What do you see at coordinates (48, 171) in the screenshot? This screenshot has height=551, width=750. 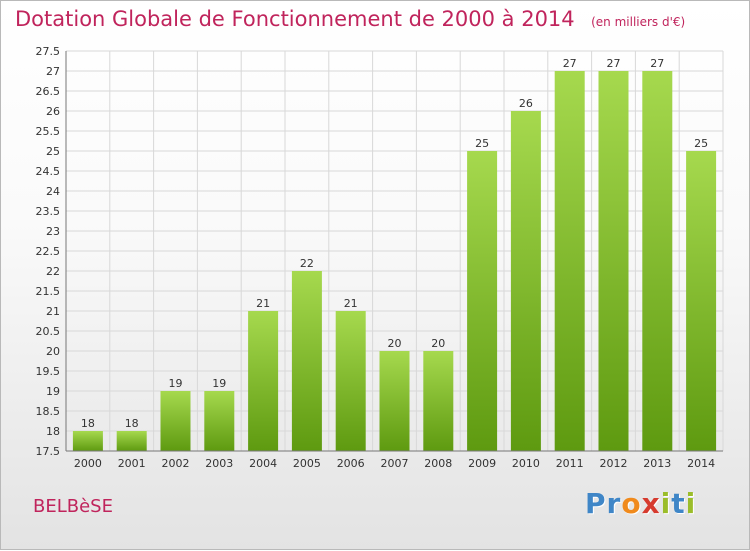 I see `y-tick-label: 24.5` at bounding box center [48, 171].